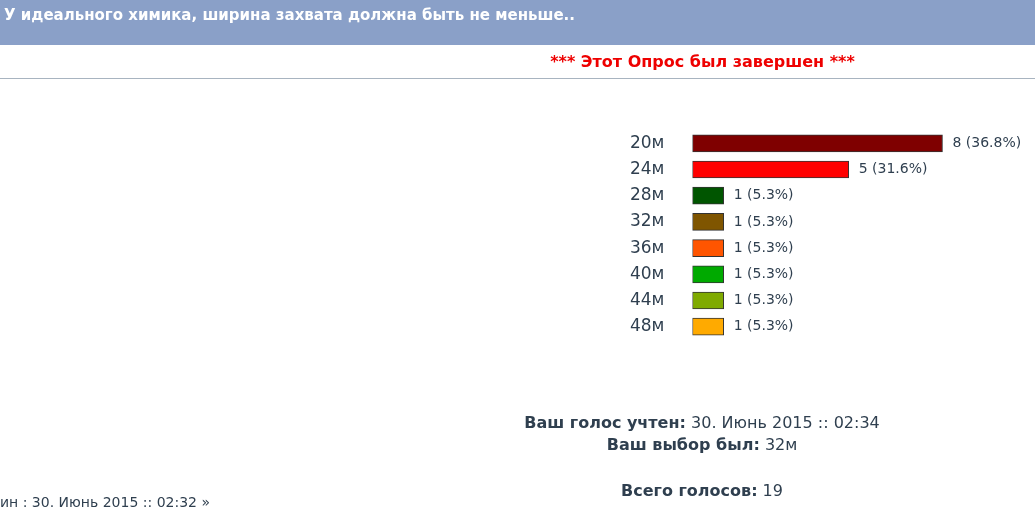  Describe the element at coordinates (647, 325) in the screenshot. I see `y-tick-label: 48м` at that location.